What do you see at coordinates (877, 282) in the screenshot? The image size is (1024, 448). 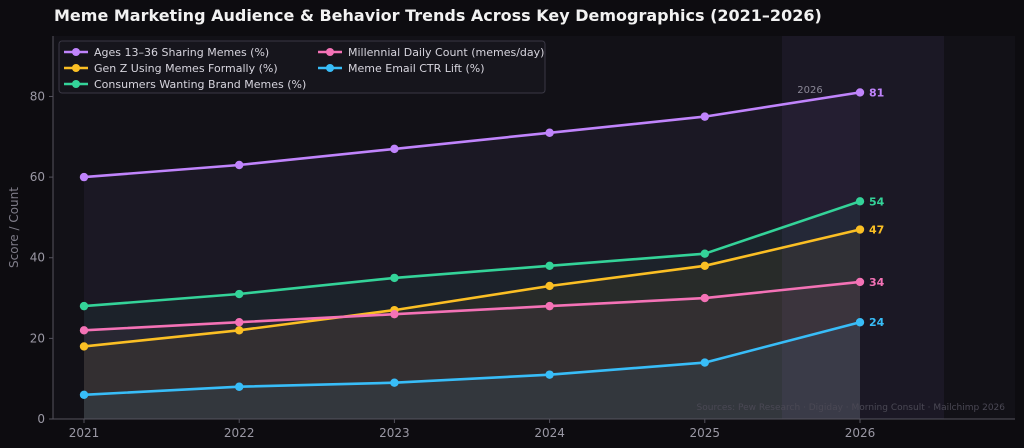 I see `end-value-label: 34` at bounding box center [877, 282].